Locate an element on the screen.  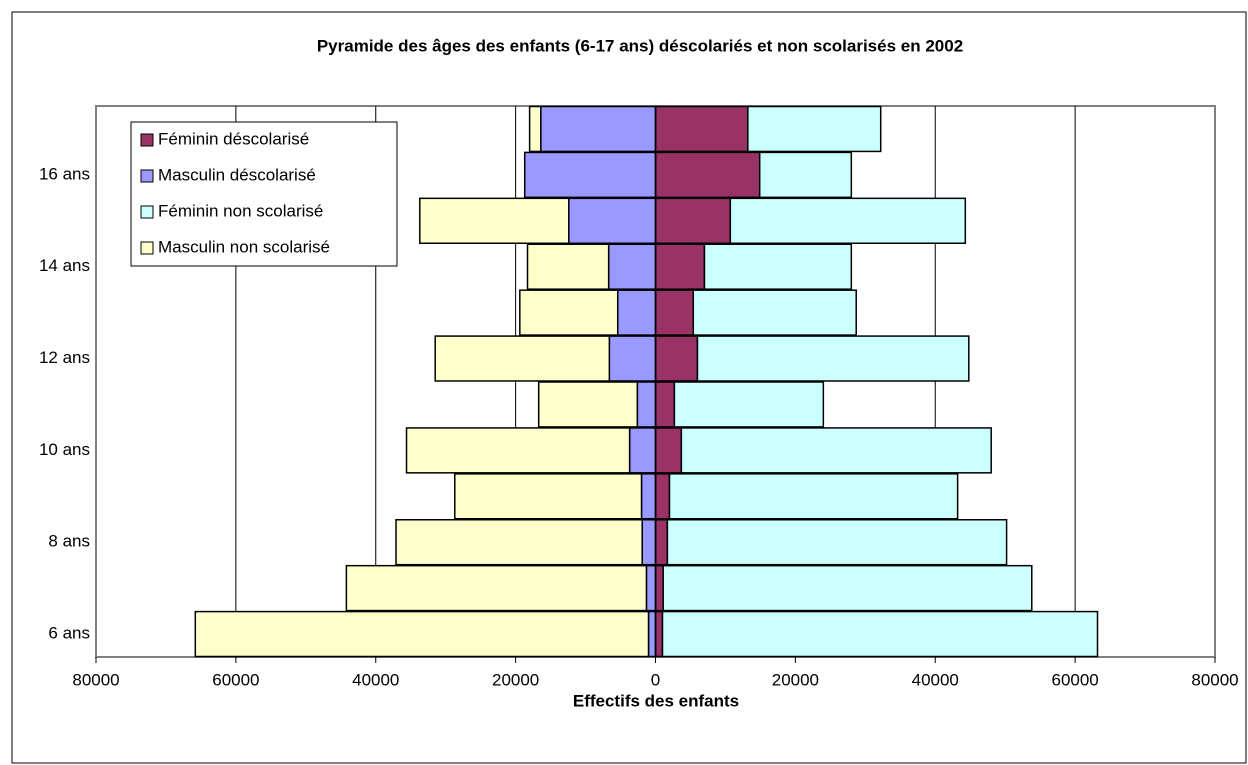
legend-box is located at coordinates (264, 194).